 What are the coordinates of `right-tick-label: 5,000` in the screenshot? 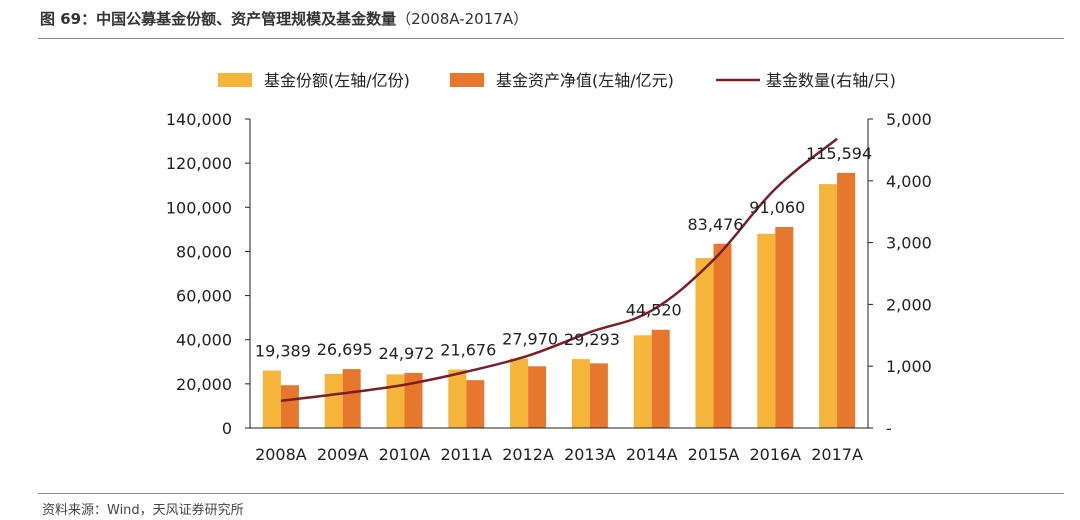 It's located at (909, 119).